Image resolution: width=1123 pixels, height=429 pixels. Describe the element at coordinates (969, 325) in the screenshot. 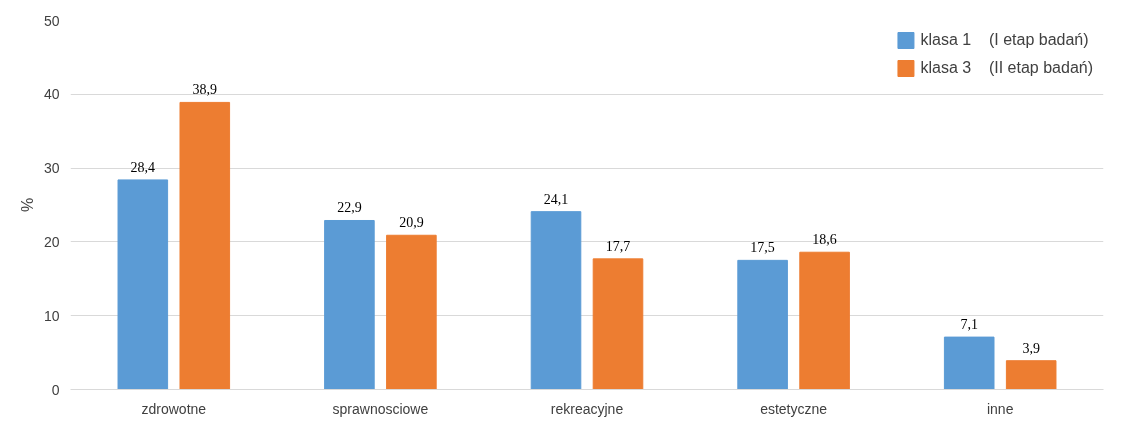

I see `data-label: 7,1` at that location.